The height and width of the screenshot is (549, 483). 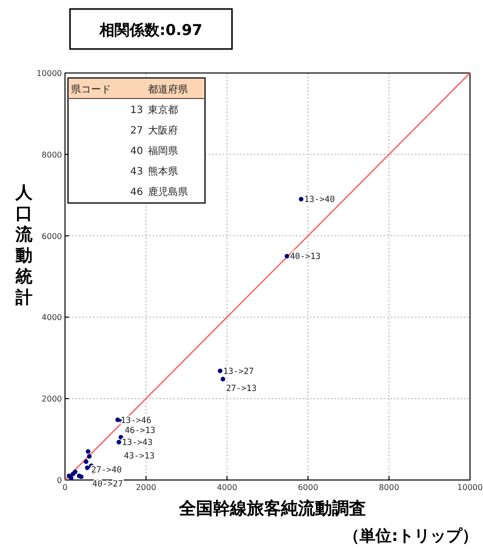 What do you see at coordinates (411, 535) in the screenshot?
I see `text: （単位:トリップ）` at bounding box center [411, 535].